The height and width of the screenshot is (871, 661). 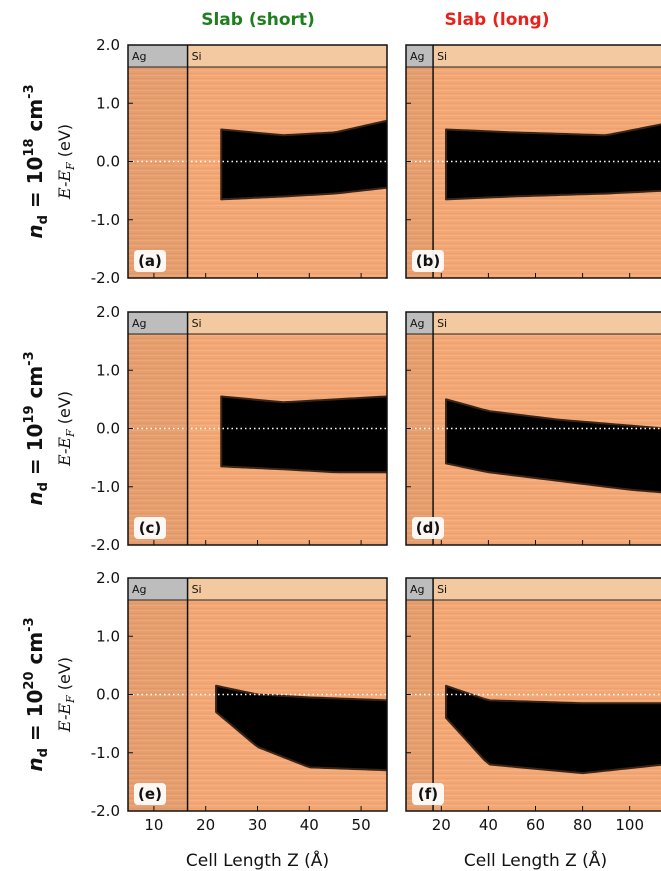 I want to click on x-tick-label: 30, so click(x=257, y=825).